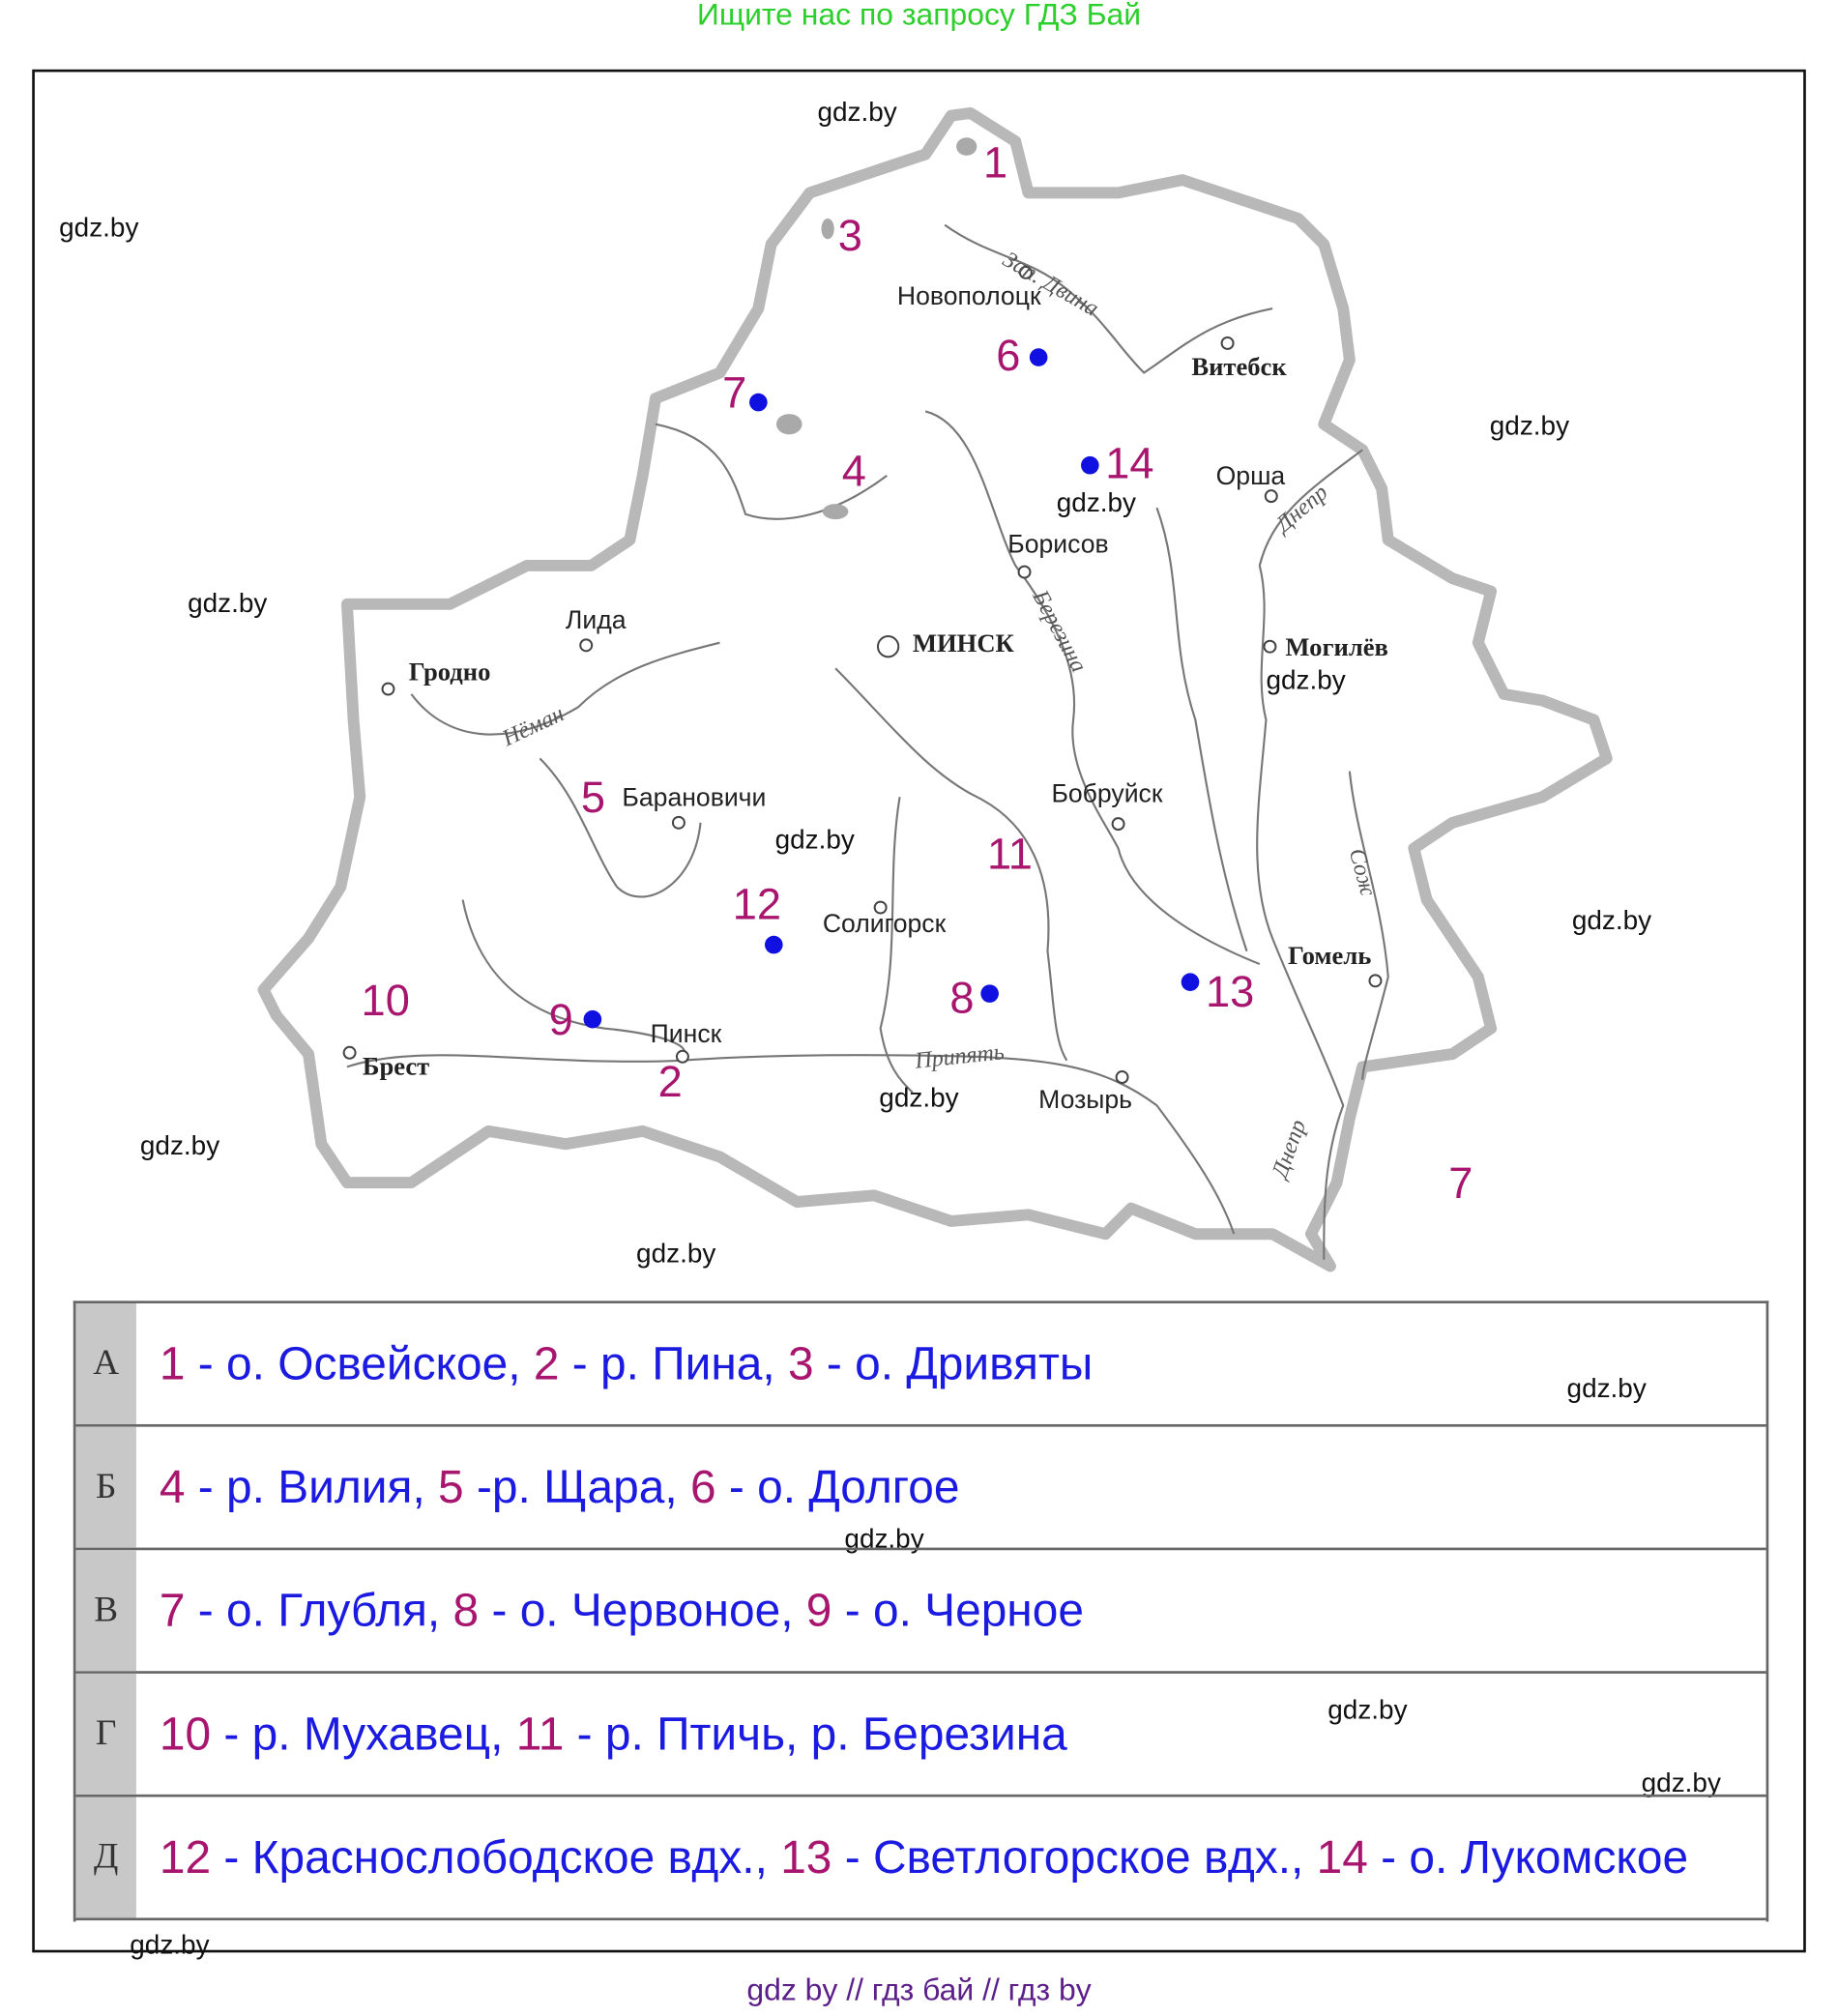 Image resolution: width=1838 pixels, height=2016 pixels. I want to click on map-number-8: 8, so click(962, 999).